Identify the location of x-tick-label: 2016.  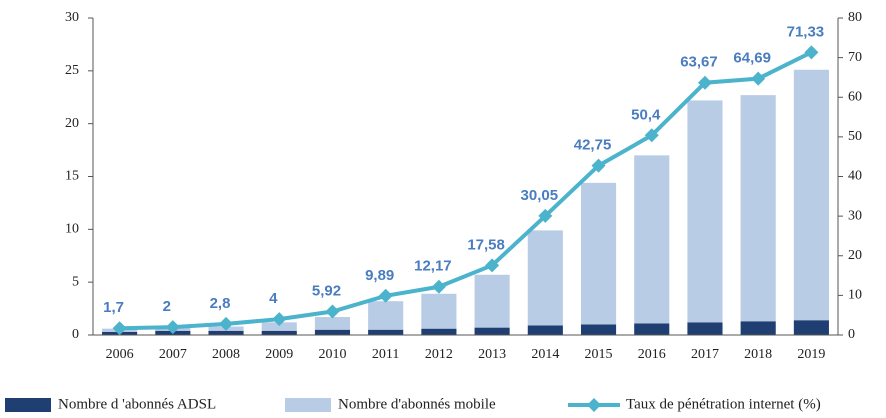
(652, 354).